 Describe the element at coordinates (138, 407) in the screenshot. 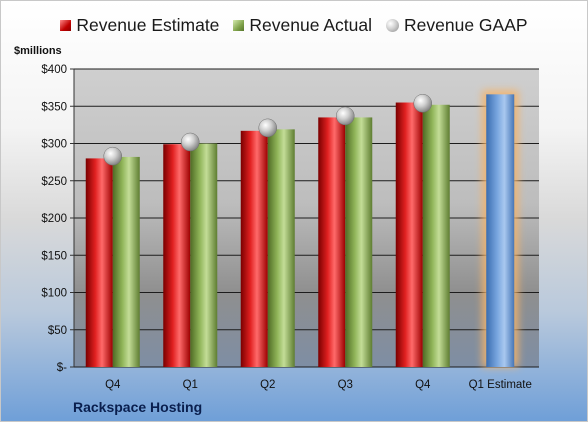

I see `company-name: Rackspace Hosting` at that location.